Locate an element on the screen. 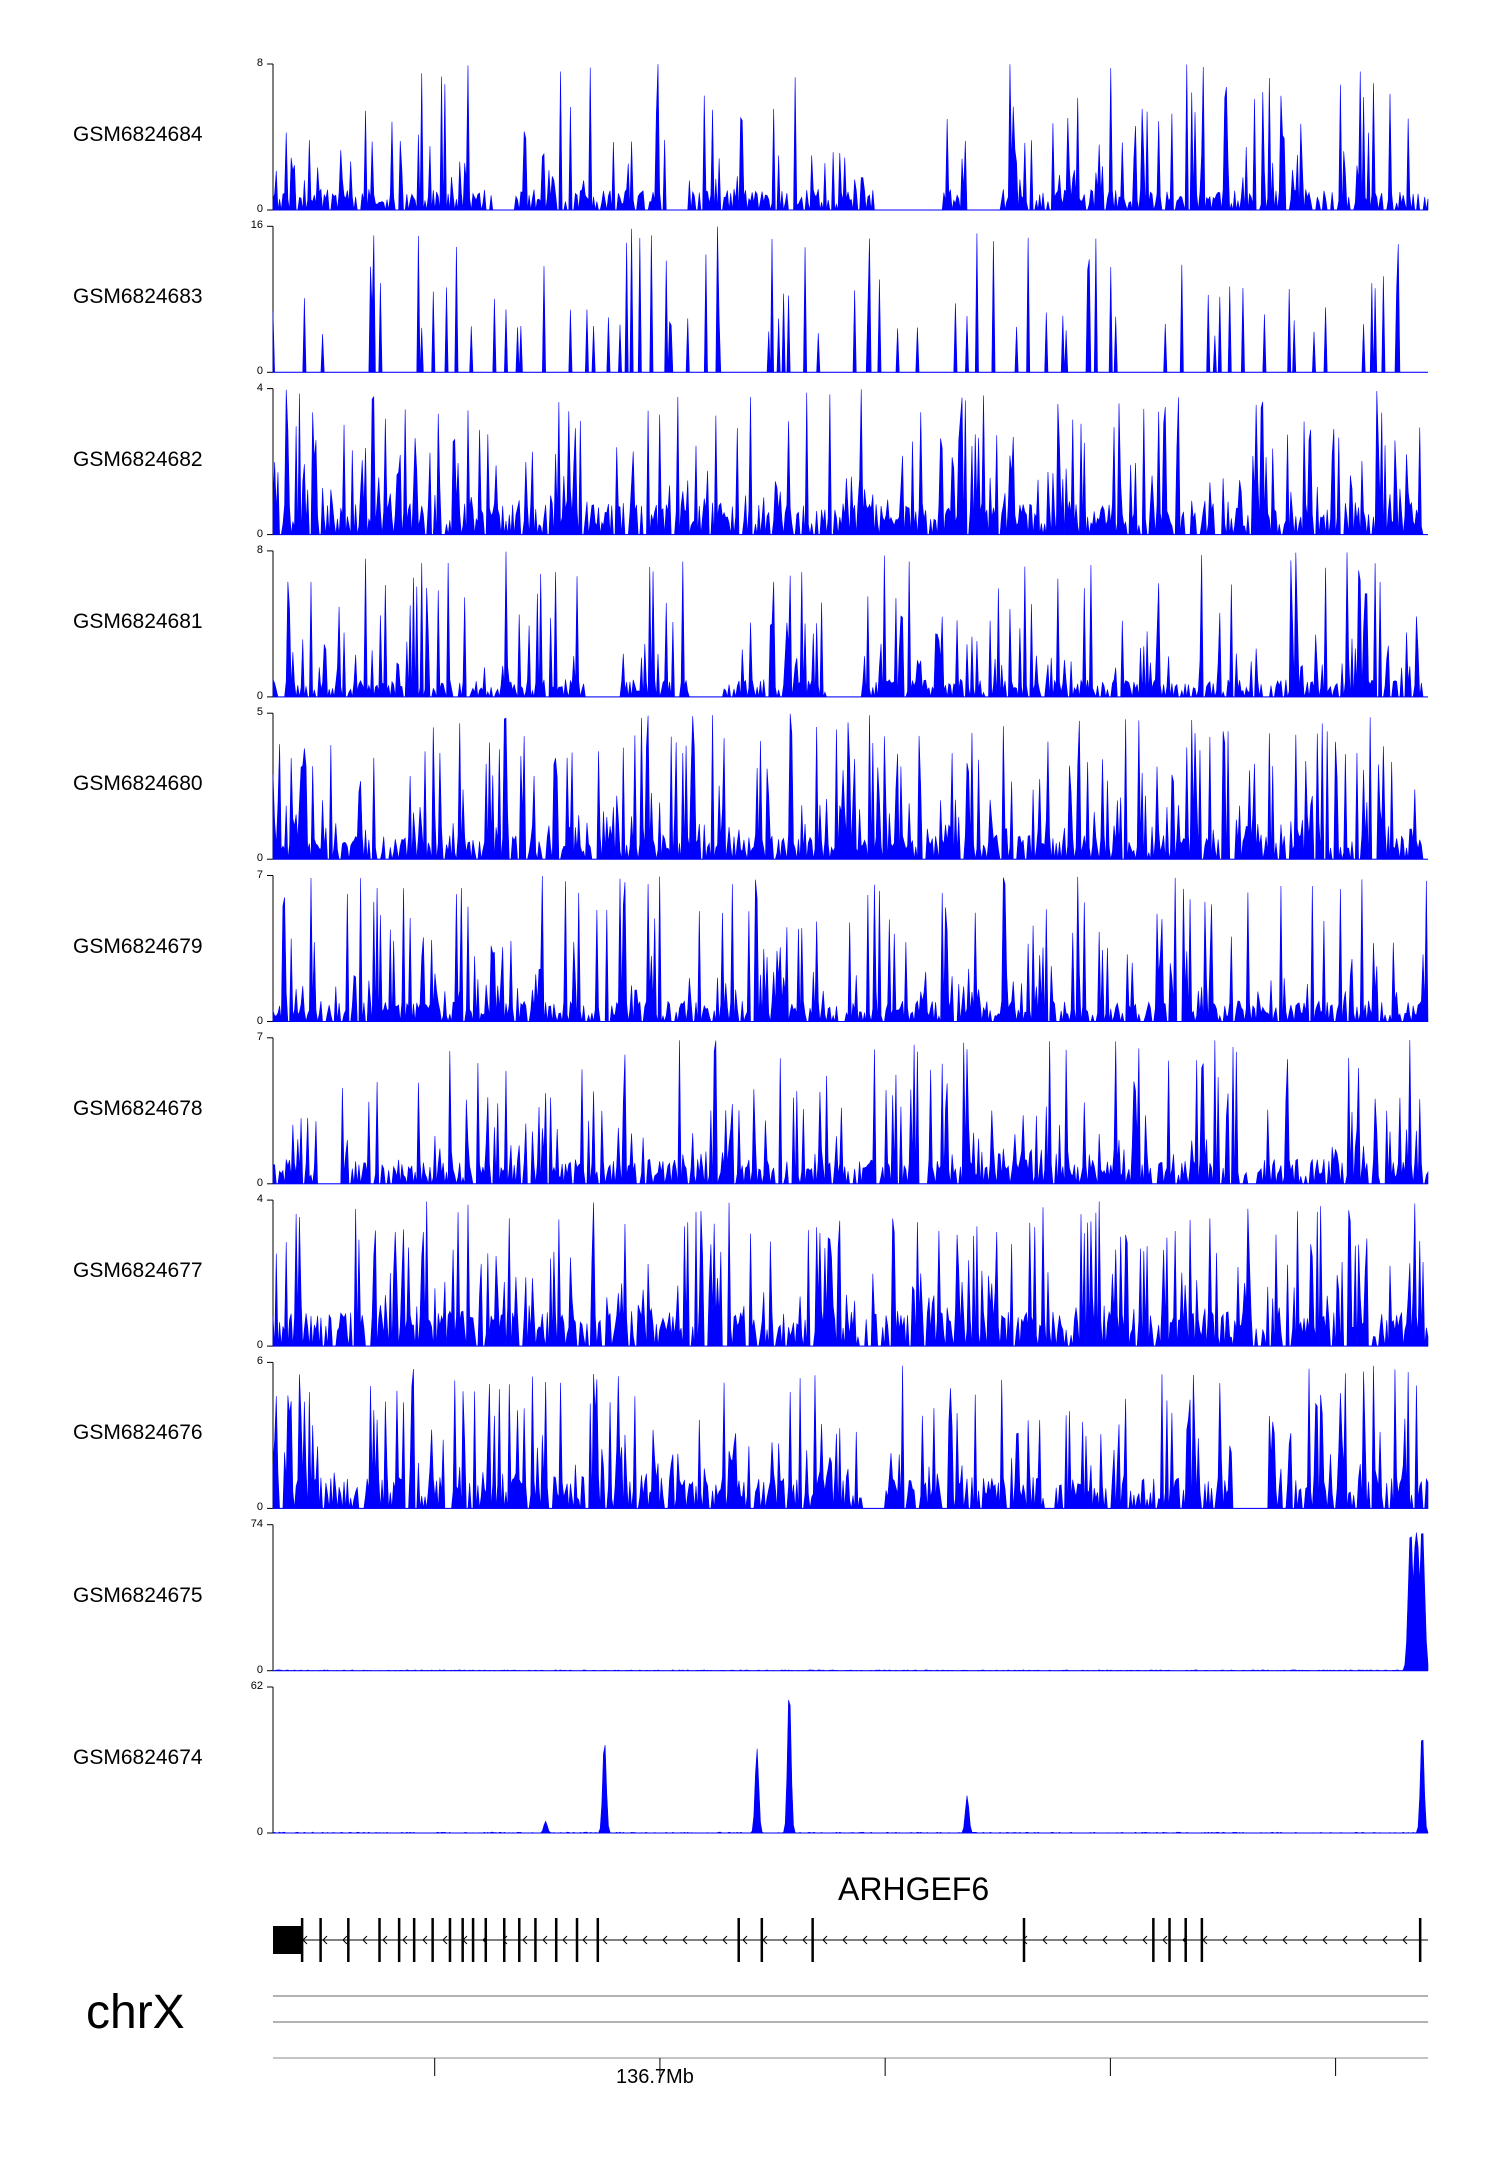 This screenshot has width=1500, height=2175. coordinate-tick-label: 136.7Mb is located at coordinates (655, 2077).